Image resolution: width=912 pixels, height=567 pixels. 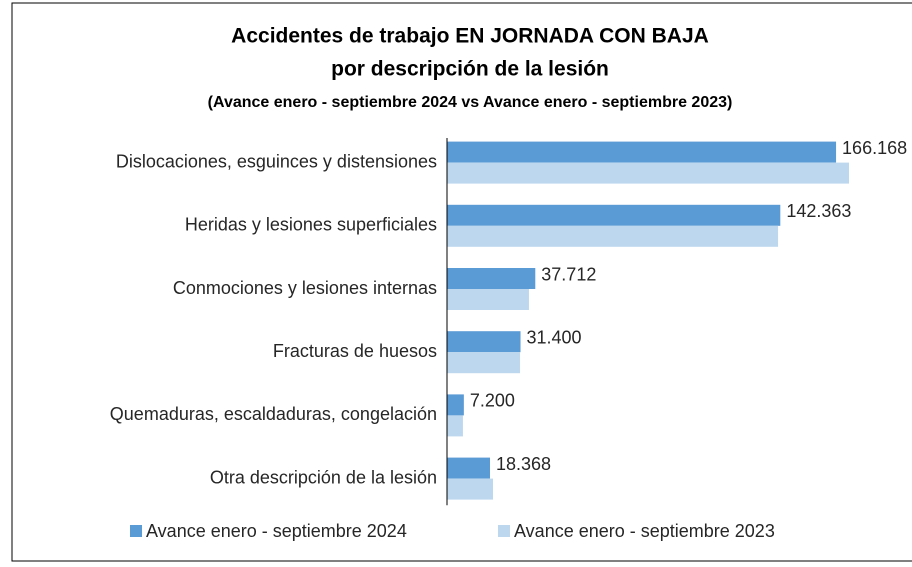 What do you see at coordinates (568, 274) in the screenshot?
I see `data-label: 37.712` at bounding box center [568, 274].